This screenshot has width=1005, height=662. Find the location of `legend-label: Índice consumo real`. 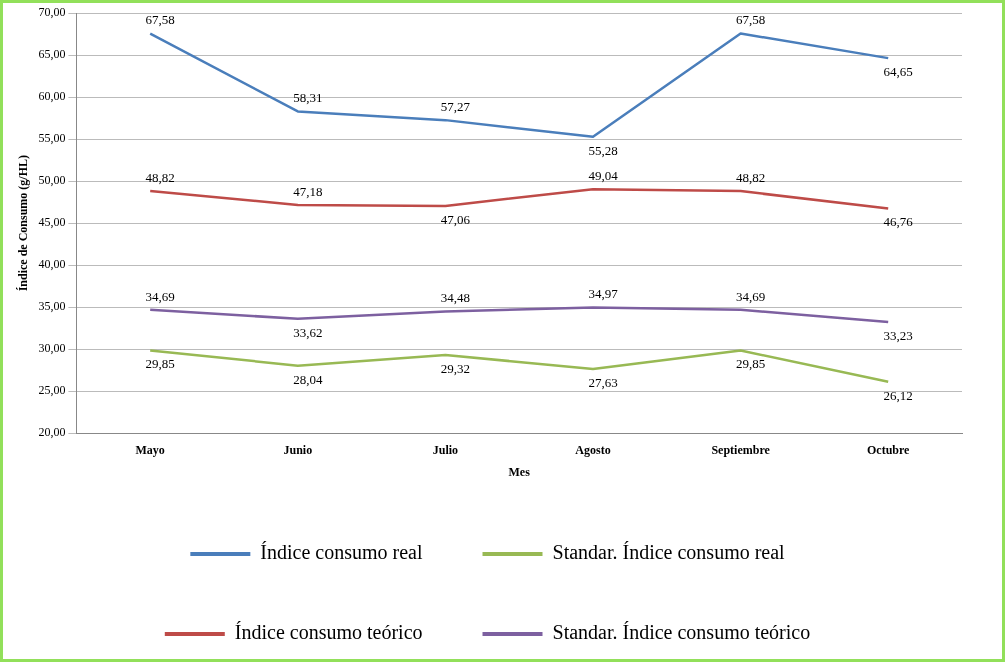

legend-label: Índice consumo real is located at coordinates (341, 552).